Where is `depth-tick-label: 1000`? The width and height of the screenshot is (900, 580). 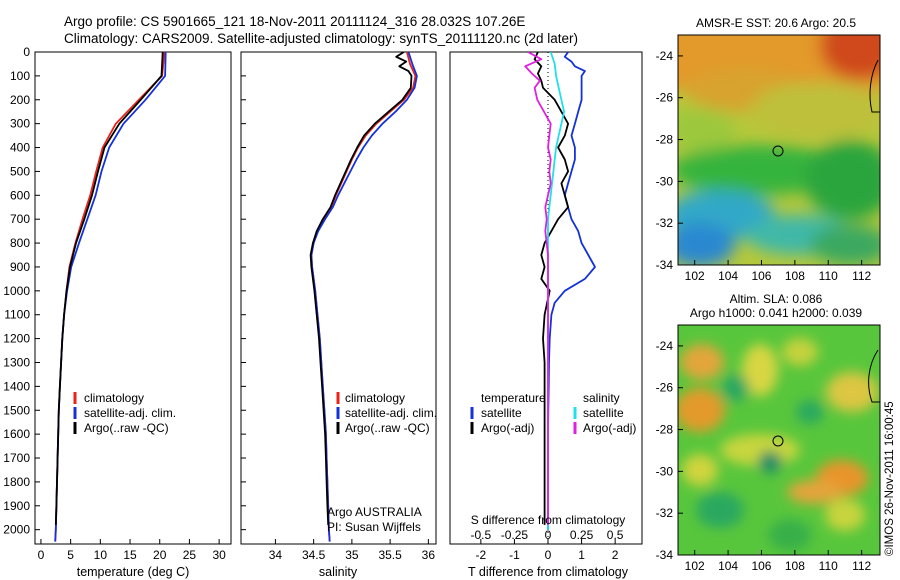 depth-tick-label: 1000 is located at coordinates (16, 291).